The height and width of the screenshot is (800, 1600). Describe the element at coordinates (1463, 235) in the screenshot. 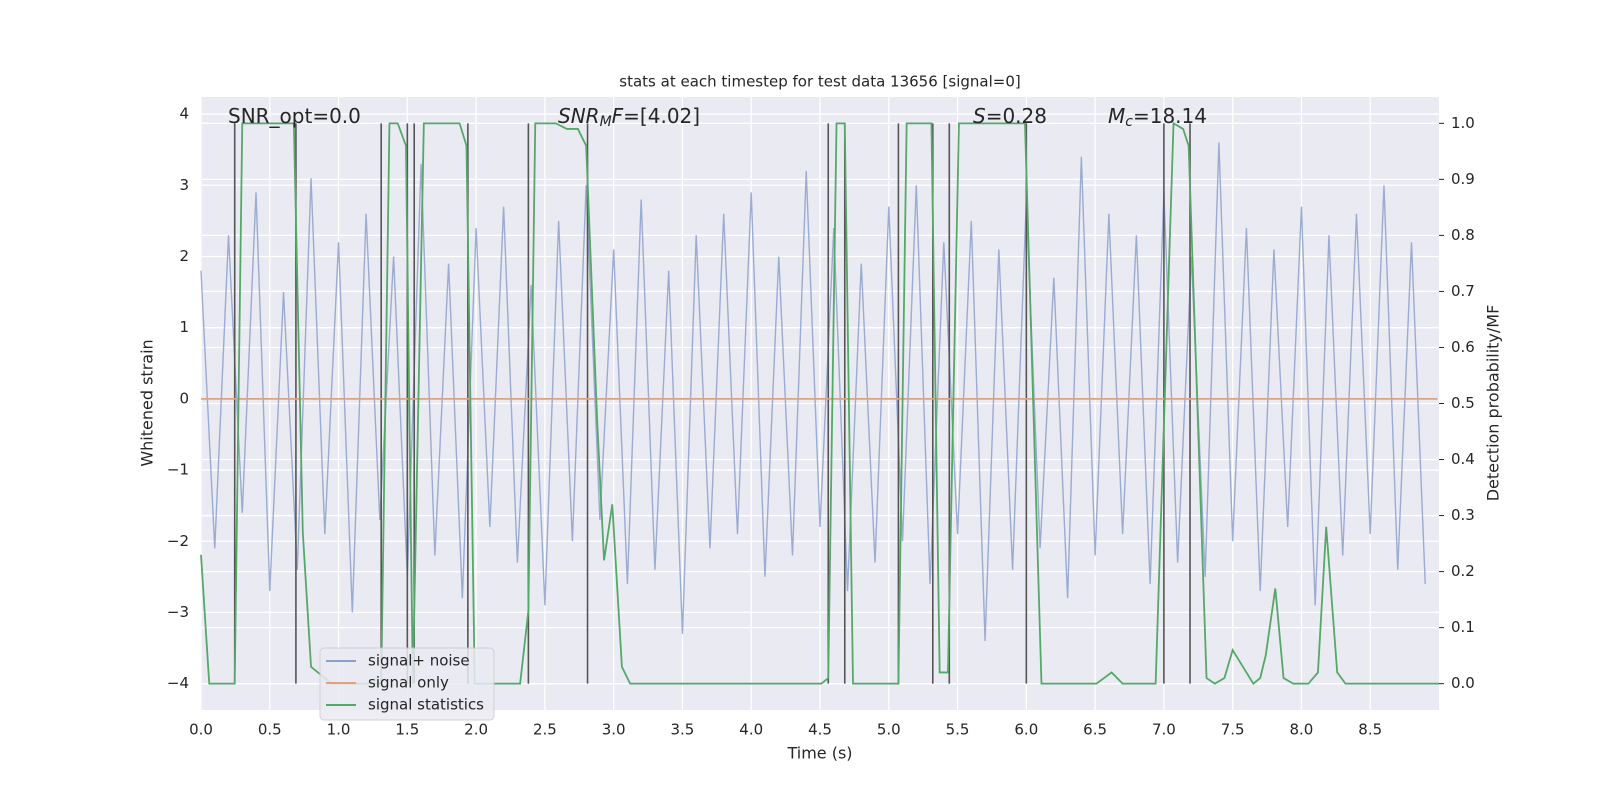

I see `y2-tick-label: 0.8` at that location.